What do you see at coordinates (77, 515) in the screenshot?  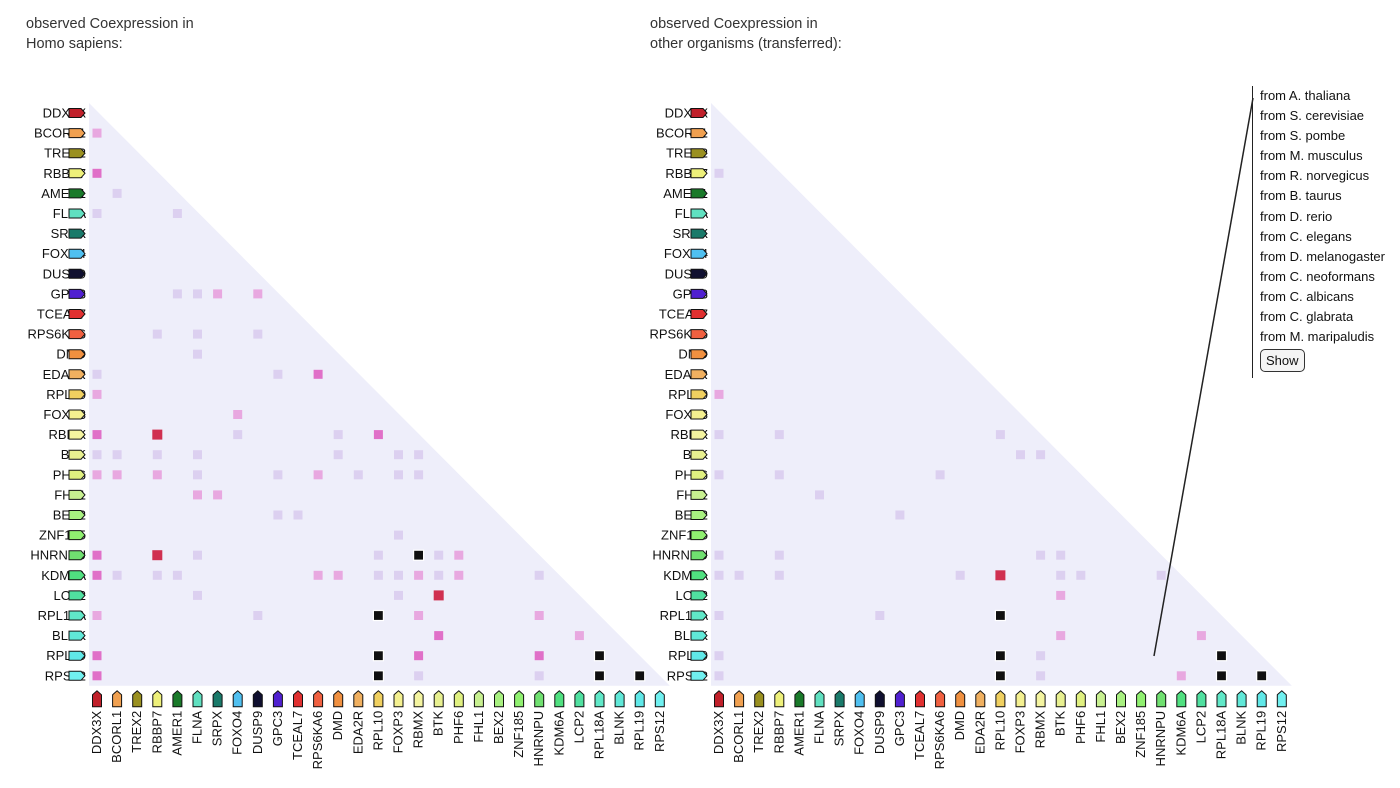 I see `gene-tag-bex2` at bounding box center [77, 515].